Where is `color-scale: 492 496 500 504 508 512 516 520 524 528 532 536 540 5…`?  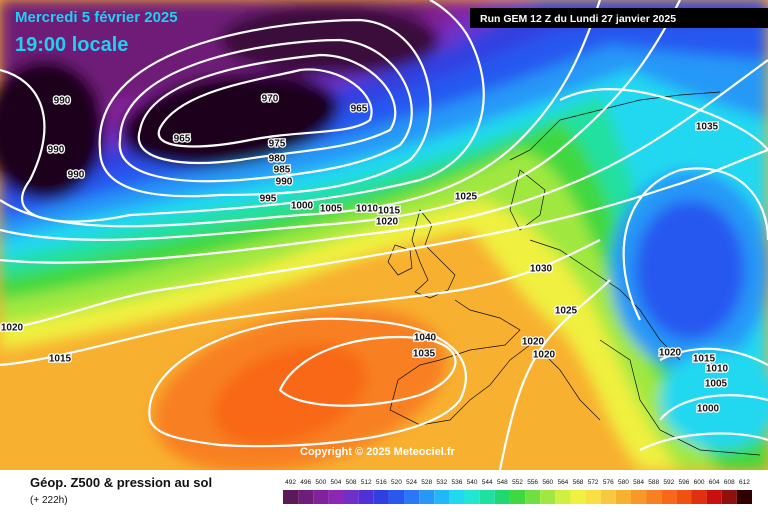 color-scale: 492 496 500 504 508 512 516 520 524 528 532 536 540 5… is located at coordinates (517, 491).